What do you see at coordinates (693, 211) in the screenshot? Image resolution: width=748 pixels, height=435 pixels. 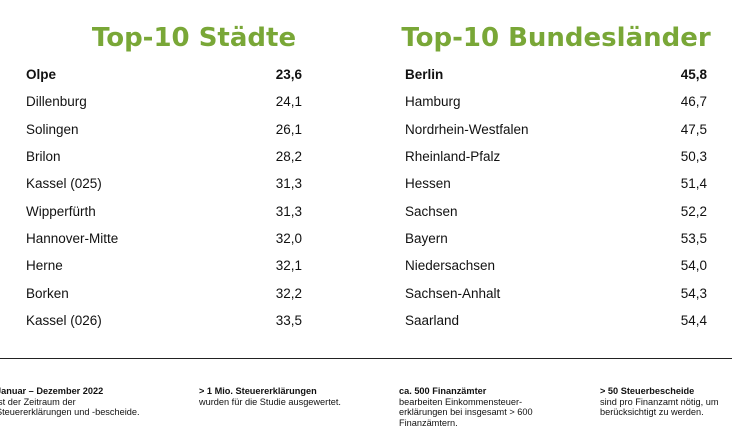 I see `row-value: 52,2` at bounding box center [693, 211].